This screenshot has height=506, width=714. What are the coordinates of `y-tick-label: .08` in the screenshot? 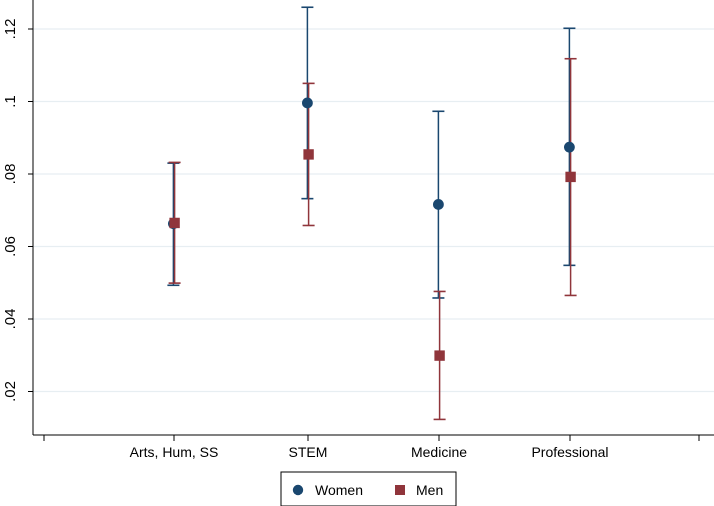 It's located at (10, 174).